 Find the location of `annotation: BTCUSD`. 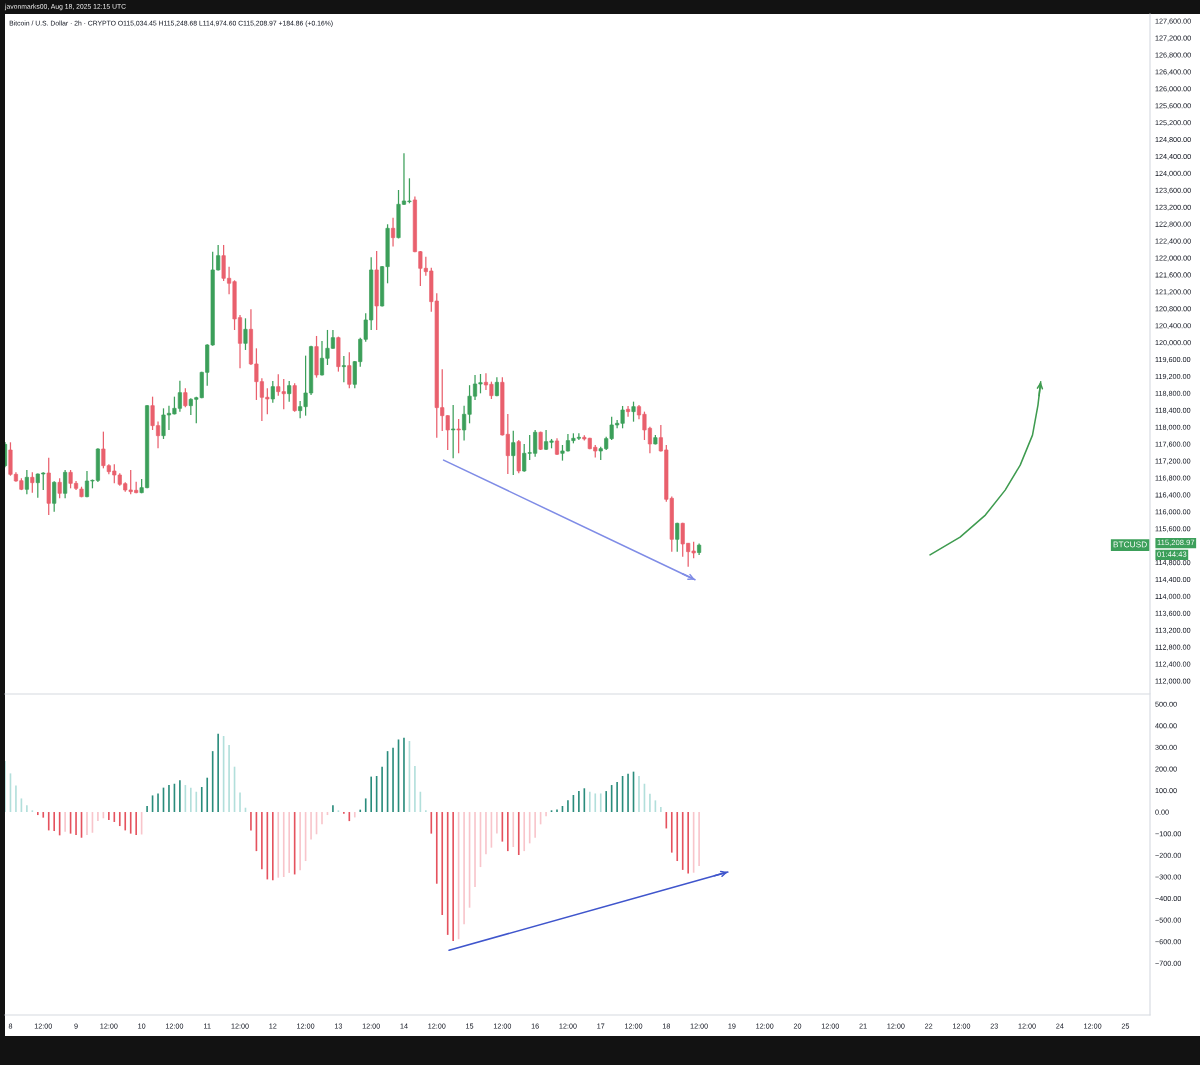

annotation: BTCUSD is located at coordinates (1130, 544).